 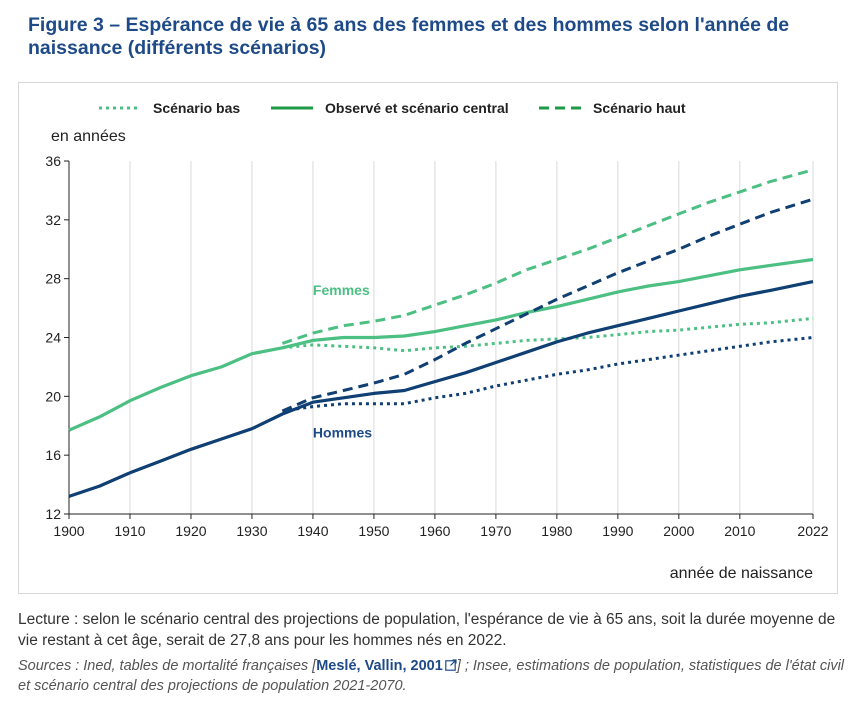 What do you see at coordinates (53, 279) in the screenshot?
I see `y-tick-label: 28` at bounding box center [53, 279].